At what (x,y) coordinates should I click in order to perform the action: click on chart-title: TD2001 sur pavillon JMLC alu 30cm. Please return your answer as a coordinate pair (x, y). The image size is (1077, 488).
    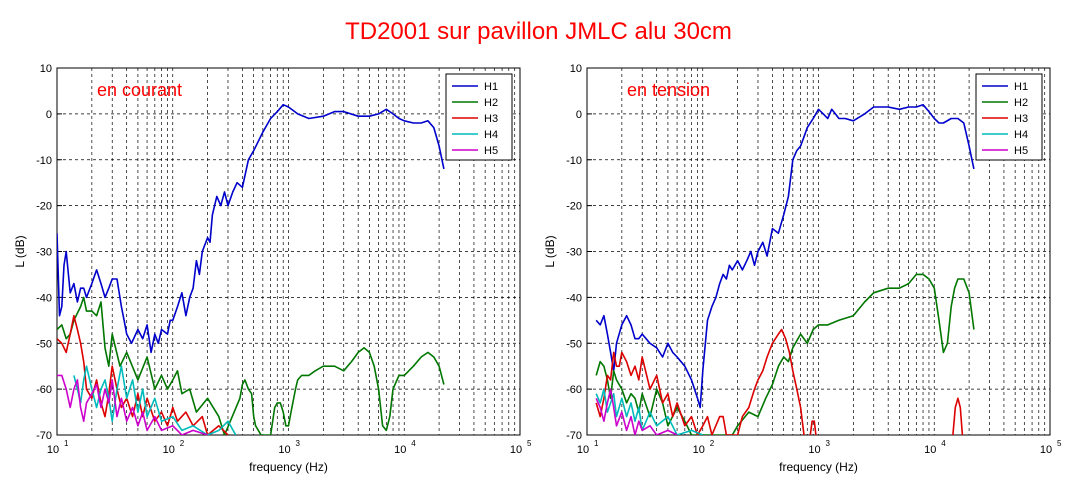
    Looking at the image, I should click on (538, 31).